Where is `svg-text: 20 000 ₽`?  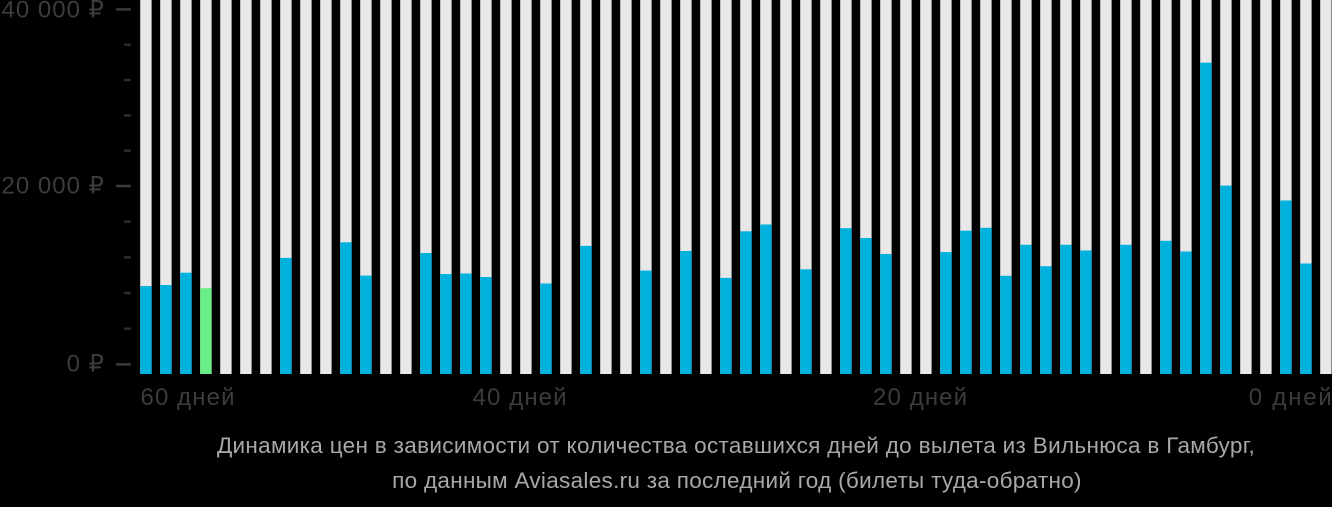 svg-text: 20 000 ₽ is located at coordinates (53, 186).